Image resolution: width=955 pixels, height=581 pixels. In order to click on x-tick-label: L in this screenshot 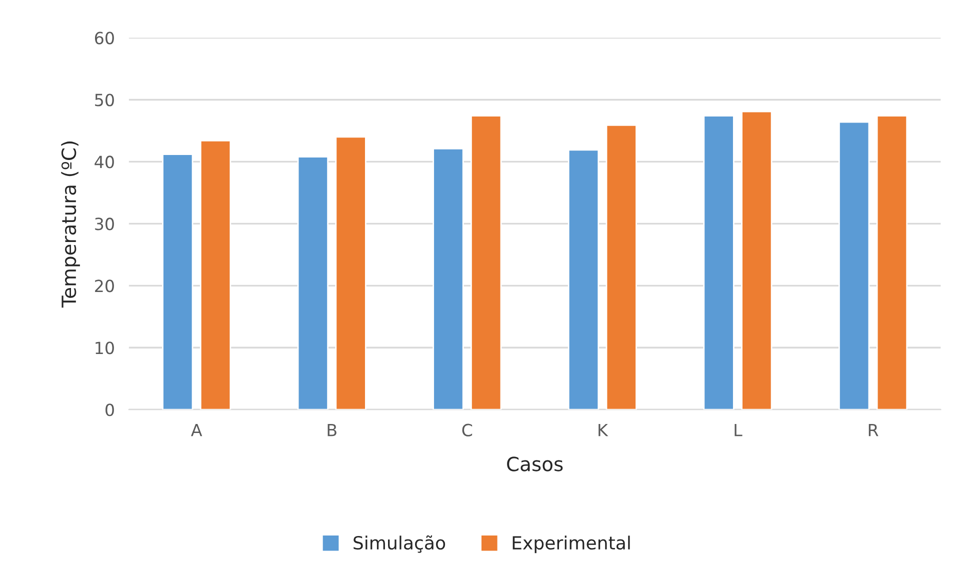, I will do `click(738, 430)`.